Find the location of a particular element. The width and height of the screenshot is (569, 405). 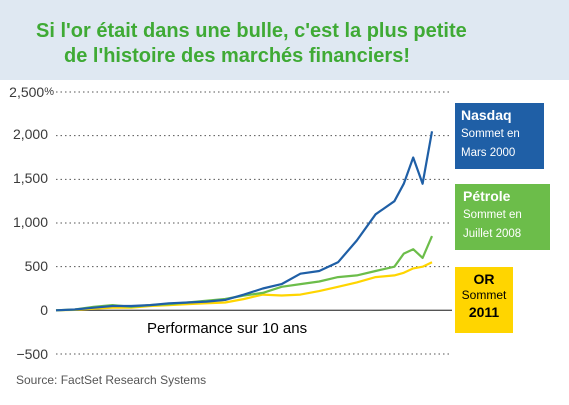

nasdaq-callout: Nasdaq Sommet en Mars 2000 is located at coordinates (499, 136).